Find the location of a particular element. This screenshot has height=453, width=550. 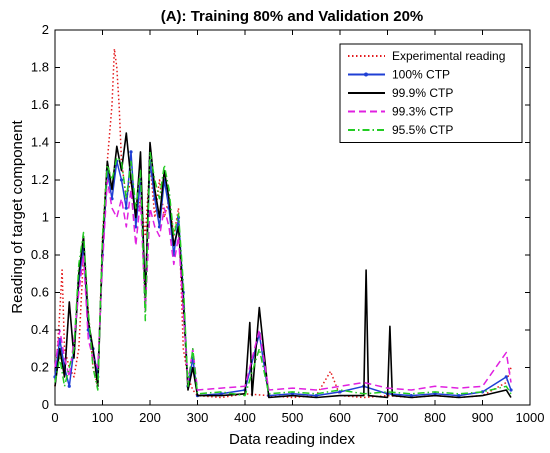

x-tick-label: 900 is located at coordinates (483, 417).